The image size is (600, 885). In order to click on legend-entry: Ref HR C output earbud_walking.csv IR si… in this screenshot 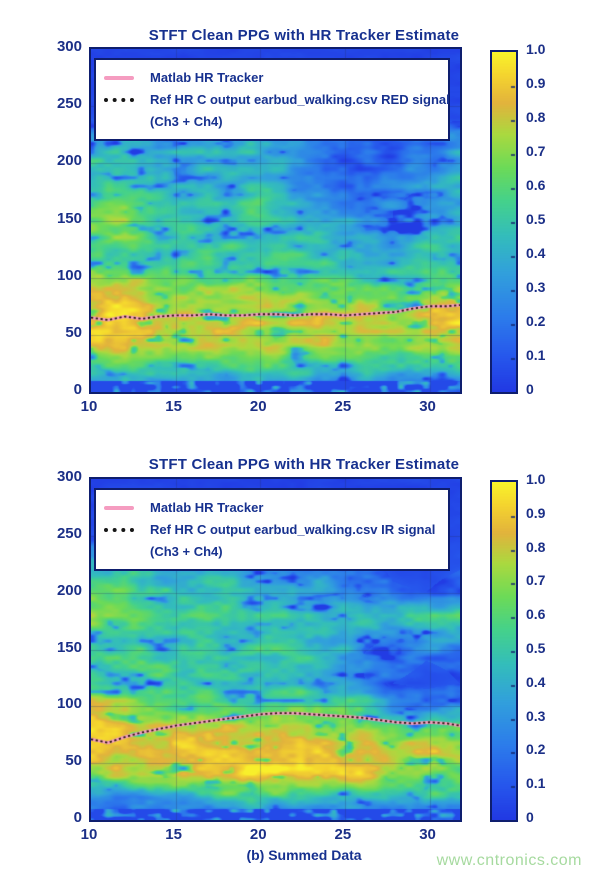, I will do `click(272, 530)`.